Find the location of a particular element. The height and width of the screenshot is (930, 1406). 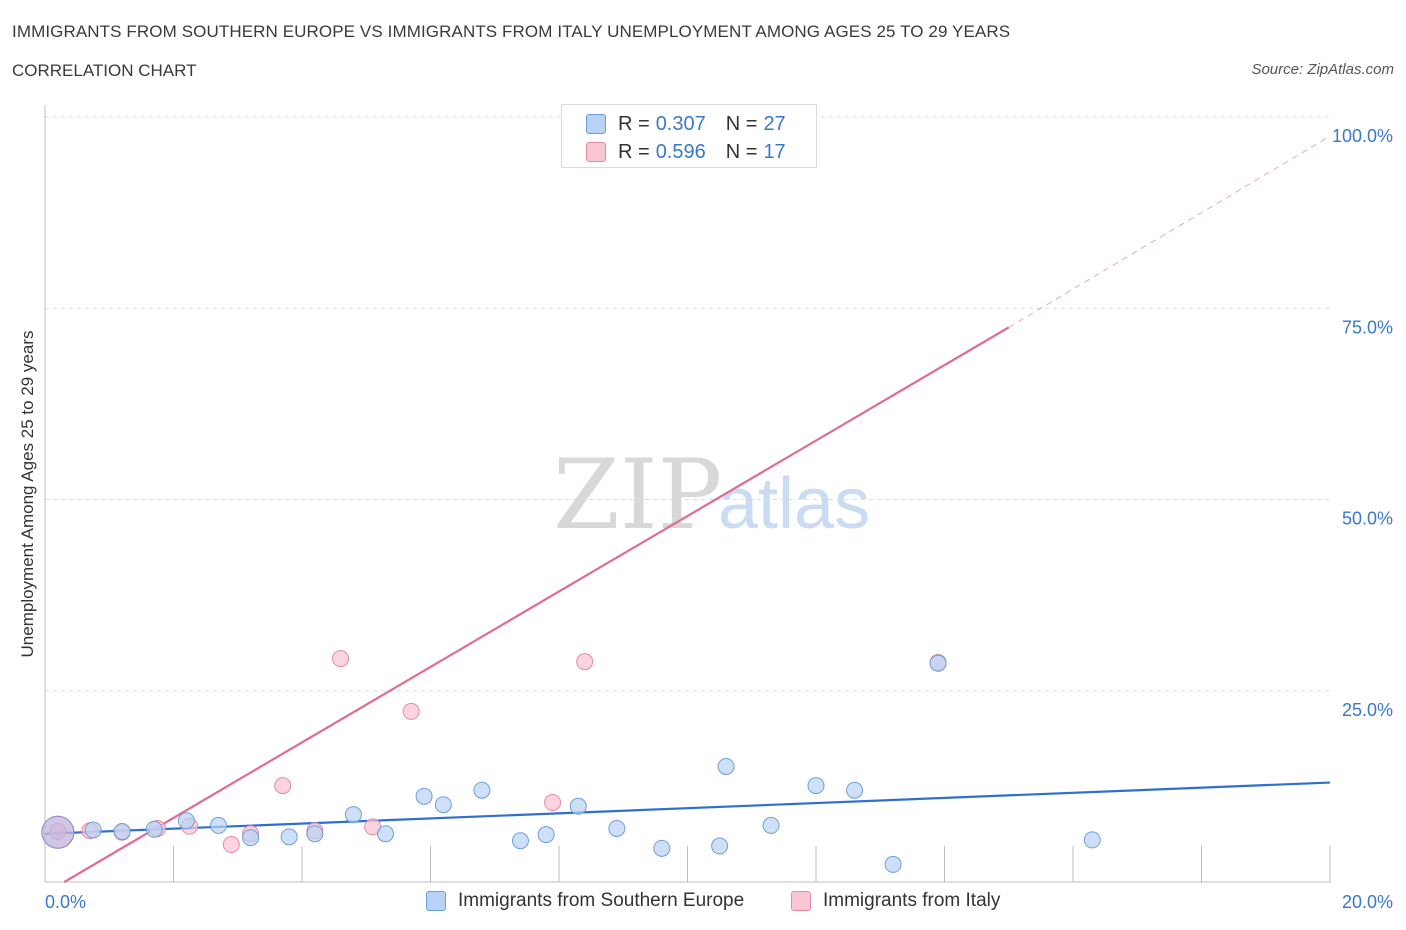

correlation-legend: R = 0.307 N = 27 R = 0.596 N = 17 is located at coordinates (689, 136).